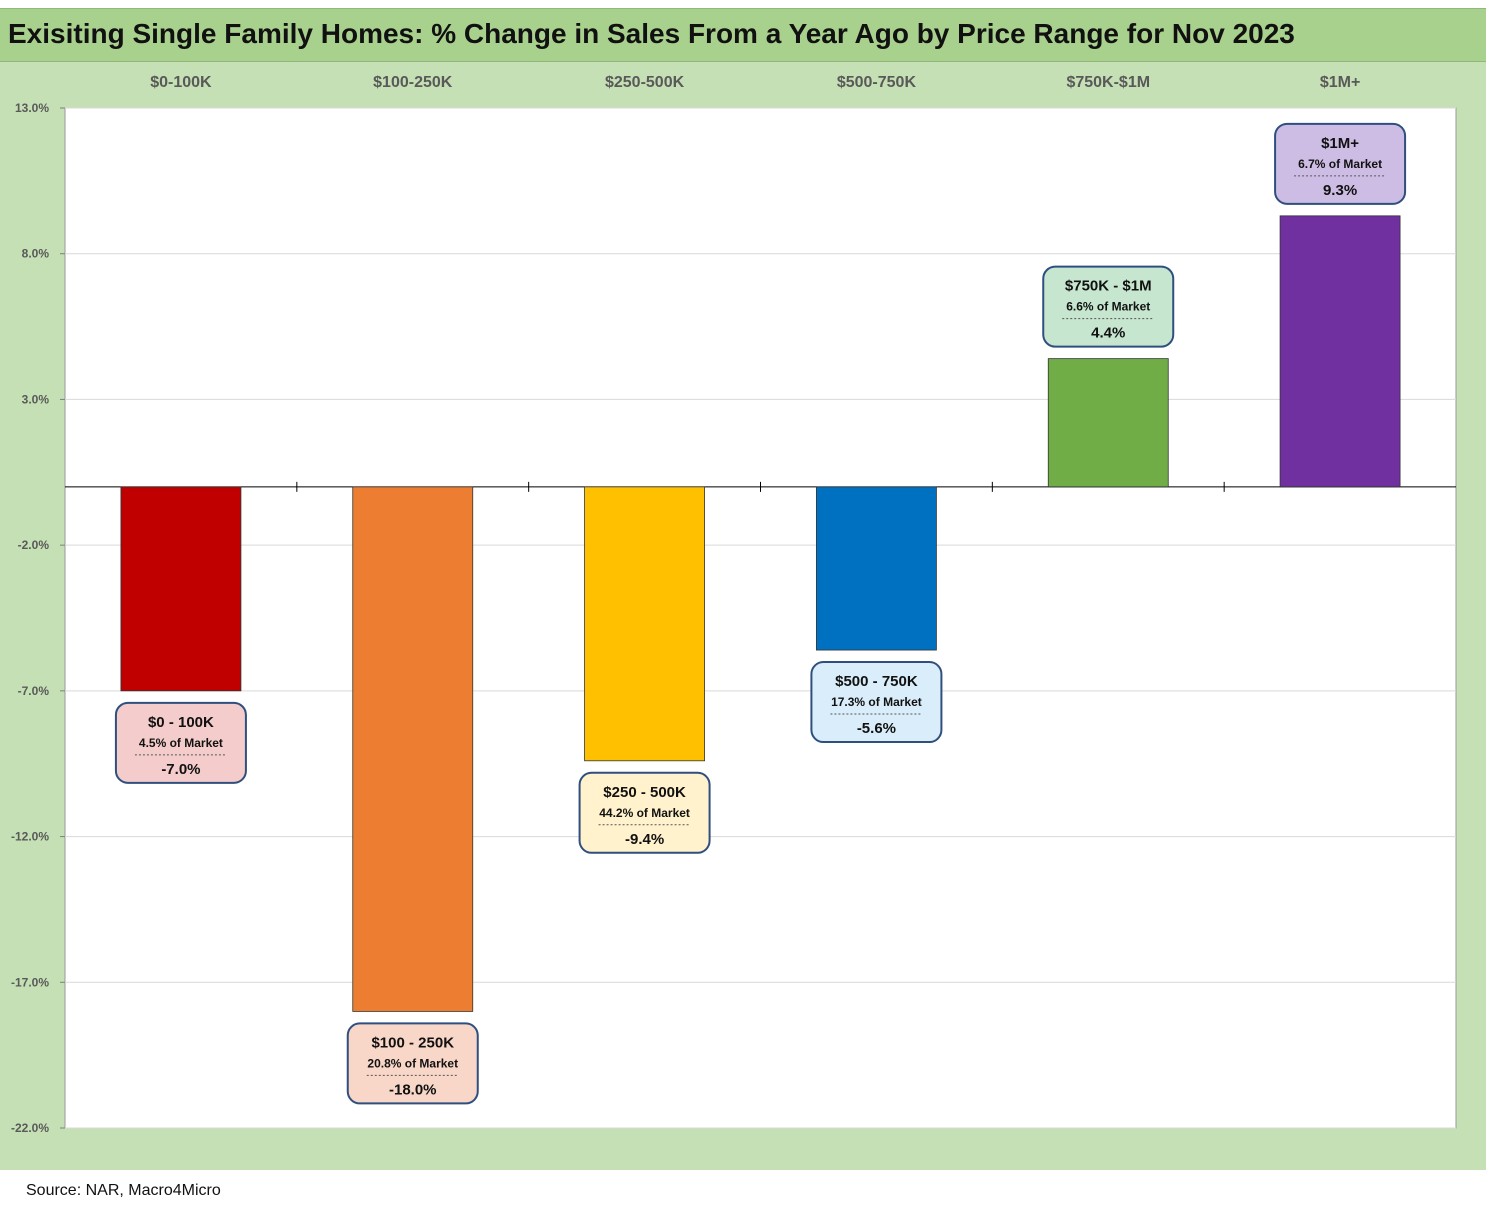 This screenshot has width=1488, height=1210. I want to click on y-tick-label: 13.0%, so click(32, 108).